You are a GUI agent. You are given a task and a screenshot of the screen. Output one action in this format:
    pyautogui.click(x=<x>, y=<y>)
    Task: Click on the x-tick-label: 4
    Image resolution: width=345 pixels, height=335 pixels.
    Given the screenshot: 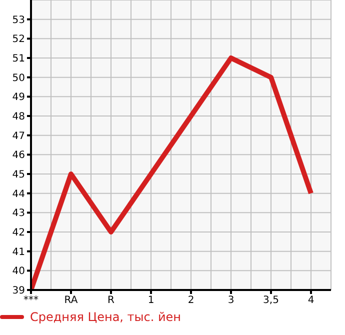 What is the action you would take?
    pyautogui.click(x=311, y=300)
    